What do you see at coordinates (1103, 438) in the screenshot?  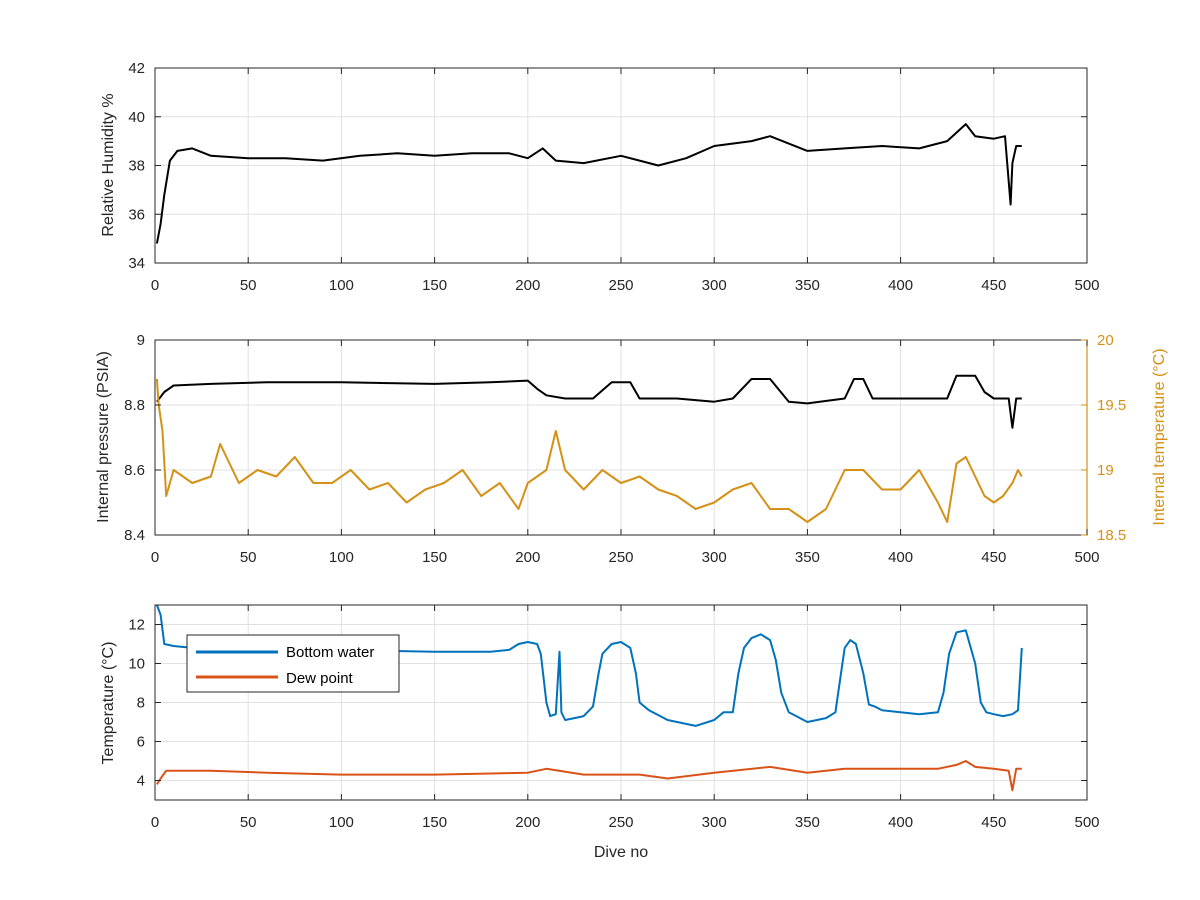 I see `internal-temperature-y-ticks: 18.5 19 19.5 20` at bounding box center [1103, 438].